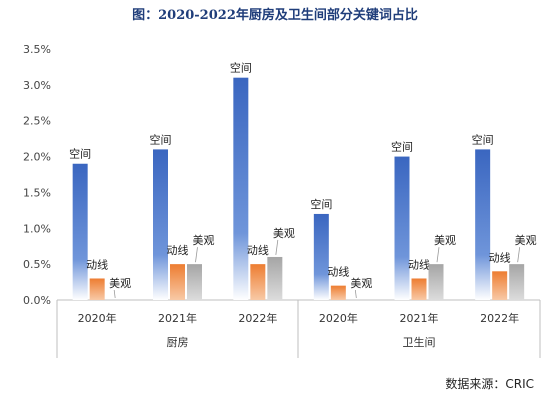 The height and width of the screenshot is (400, 550). I want to click on y-tick-label: 0.5%, so click(37, 264).